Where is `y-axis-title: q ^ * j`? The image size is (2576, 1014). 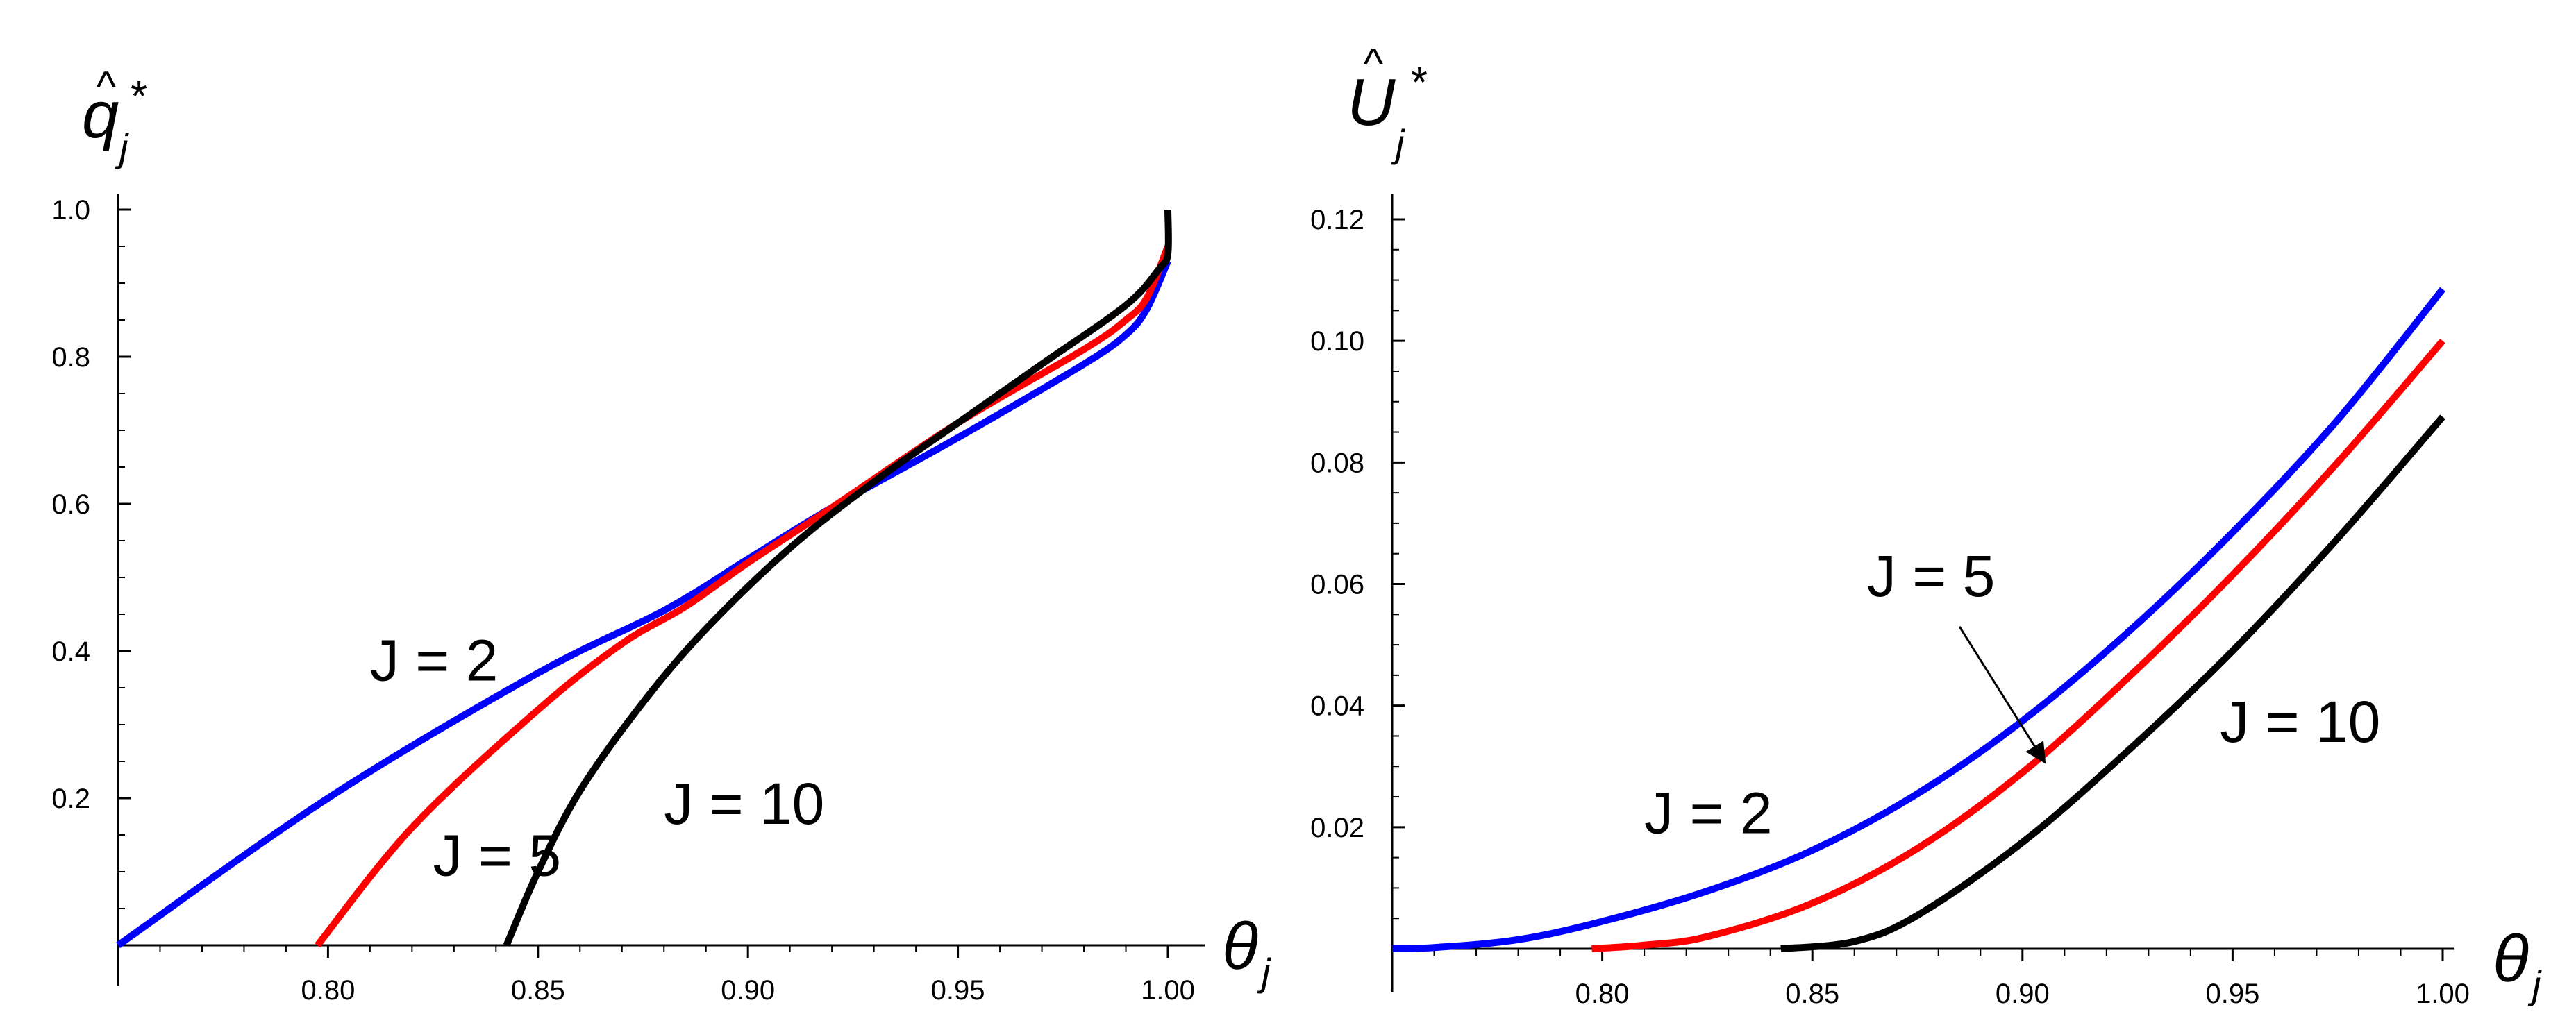 y-axis-title: q ^ * j is located at coordinates (114, 116).